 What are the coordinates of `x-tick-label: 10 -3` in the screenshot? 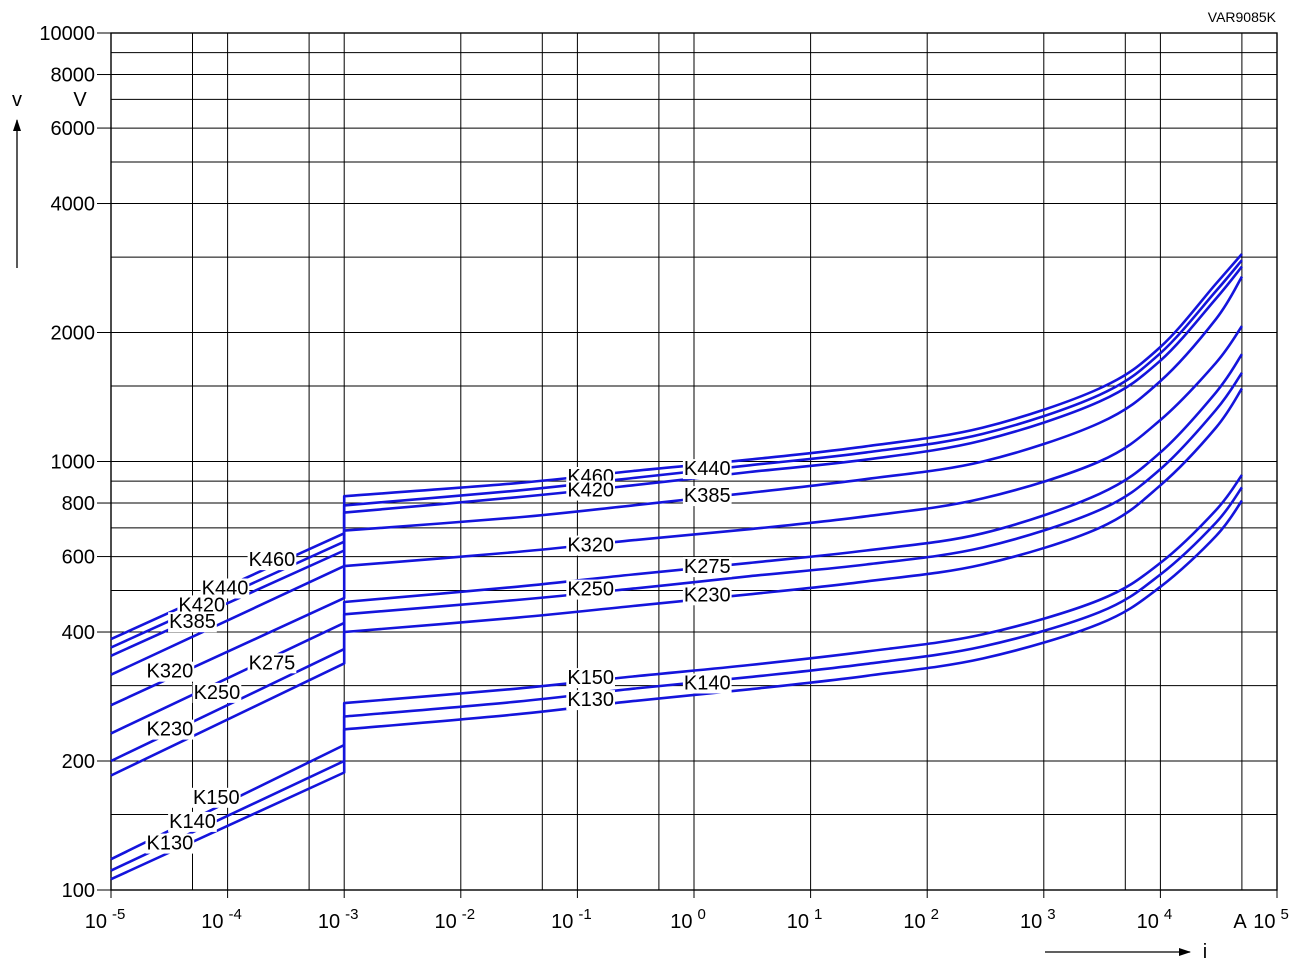 It's located at (338, 919).